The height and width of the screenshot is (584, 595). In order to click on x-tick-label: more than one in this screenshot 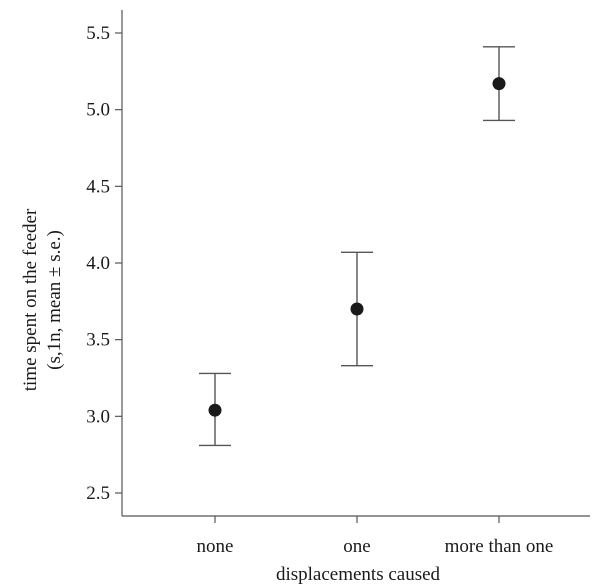, I will do `click(499, 546)`.